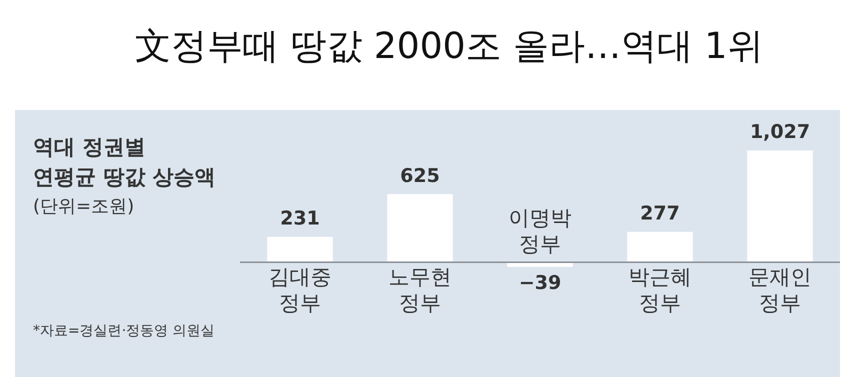  What do you see at coordinates (420, 175) in the screenshot?
I see `data-label: 625` at bounding box center [420, 175].